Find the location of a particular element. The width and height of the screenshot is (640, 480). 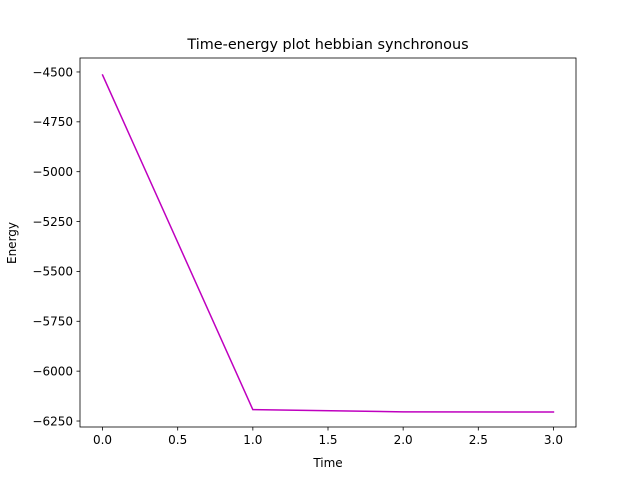

y-tick-label: −4750 is located at coordinates (52, 122).